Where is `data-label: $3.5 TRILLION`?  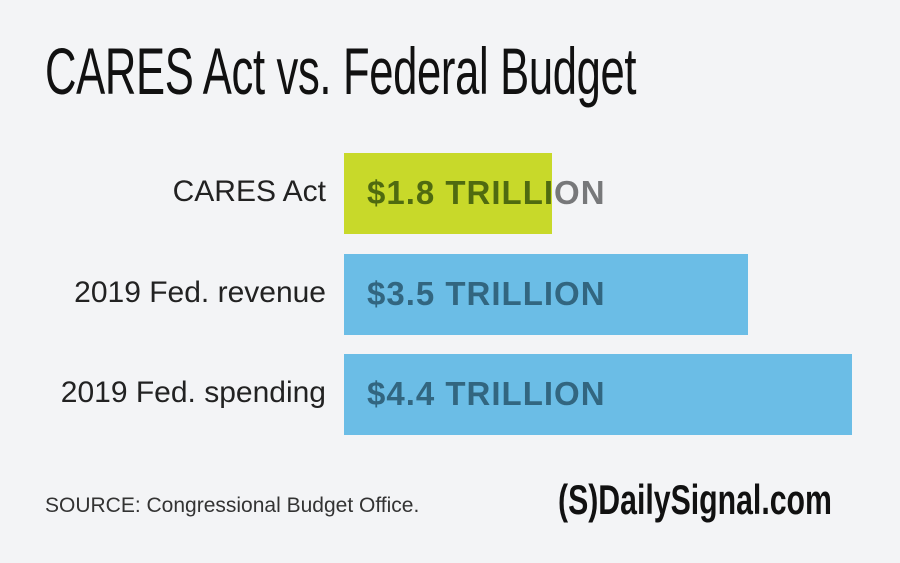
data-label: $3.5 TRILLION is located at coordinates (486, 293).